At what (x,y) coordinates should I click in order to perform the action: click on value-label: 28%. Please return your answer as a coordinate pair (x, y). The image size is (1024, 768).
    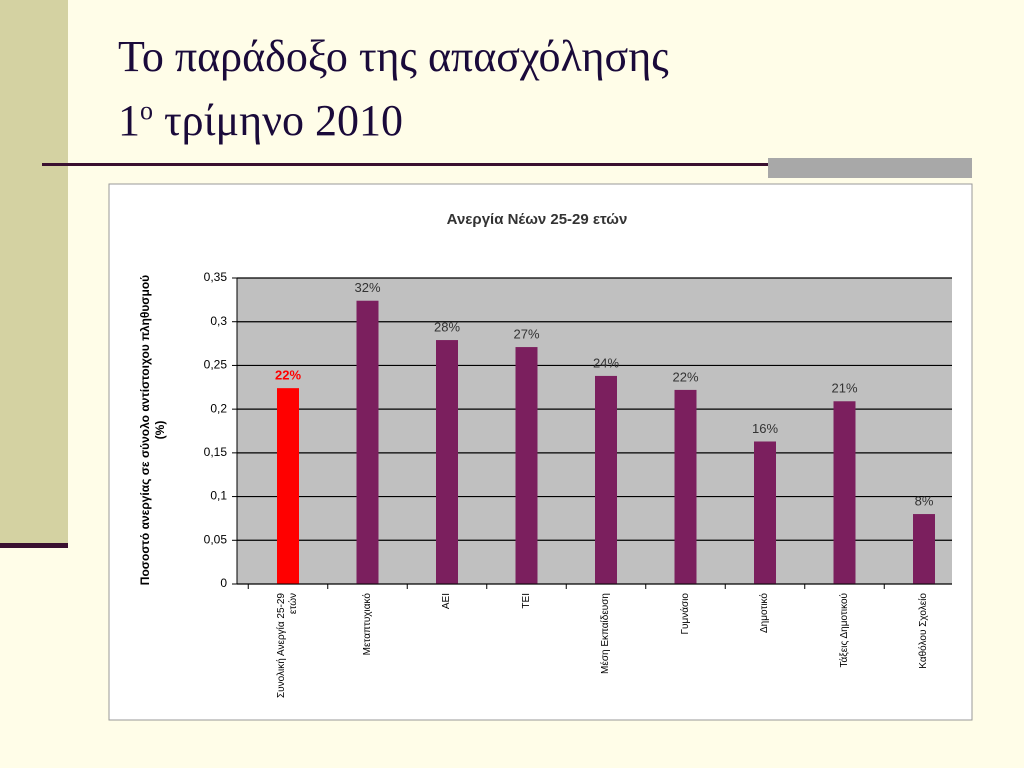
    Looking at the image, I should click on (447, 327).